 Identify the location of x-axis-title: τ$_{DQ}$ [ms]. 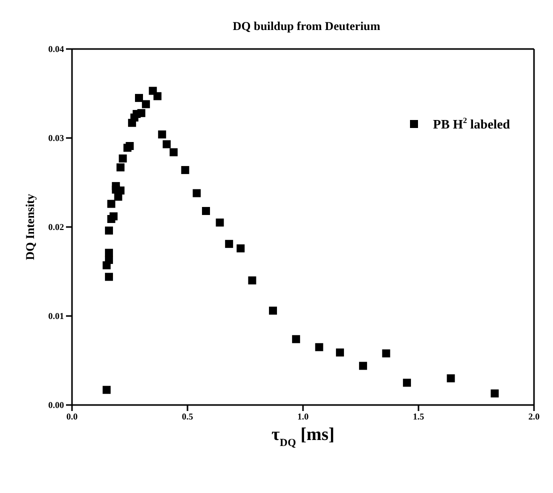
(303, 436).